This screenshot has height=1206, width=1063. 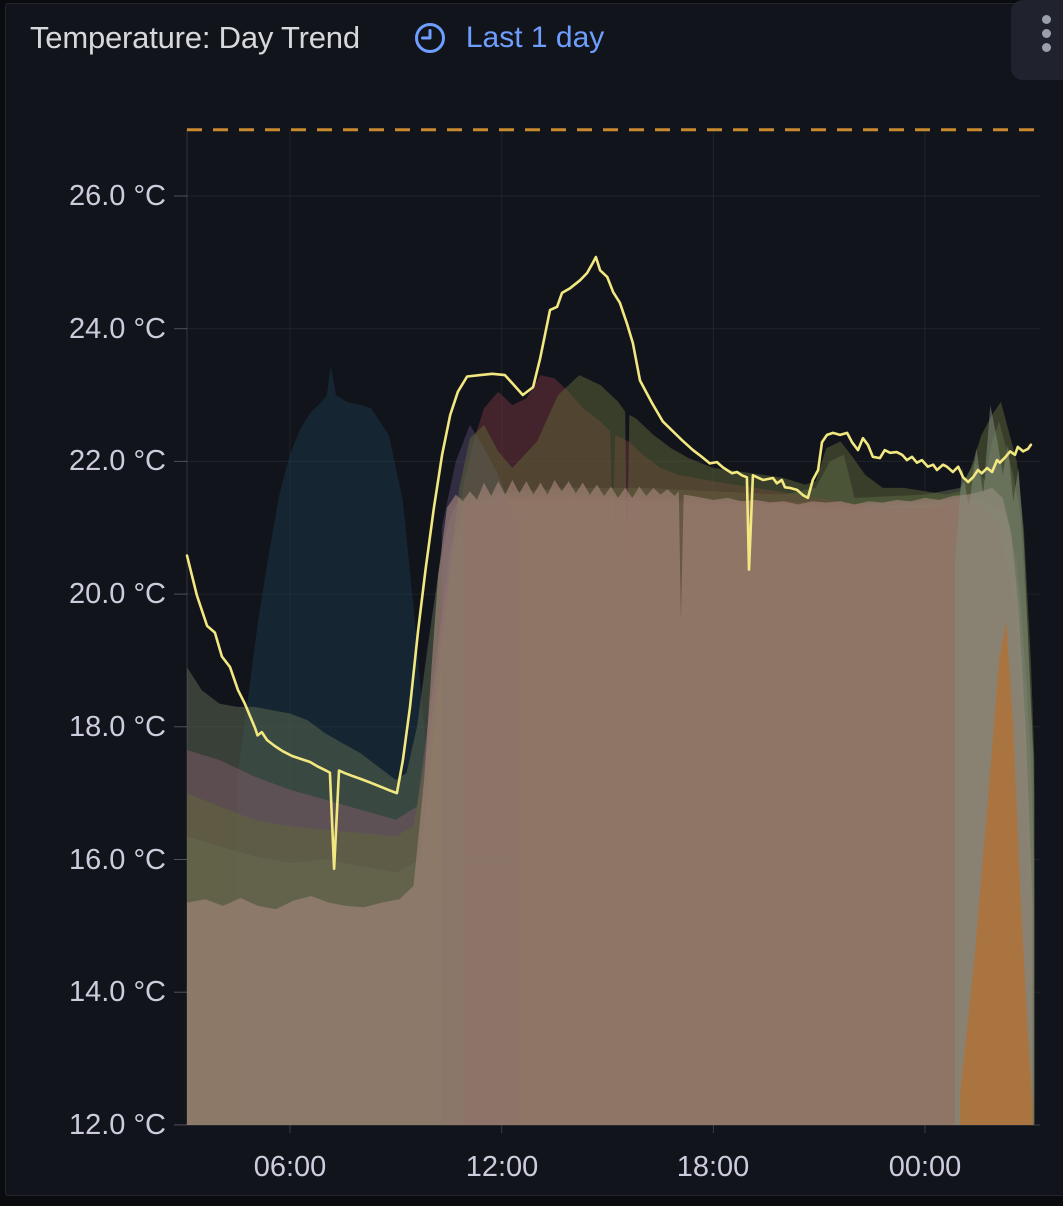 What do you see at coordinates (117, 196) in the screenshot?
I see `y-axis-label: 26.0 °C` at bounding box center [117, 196].